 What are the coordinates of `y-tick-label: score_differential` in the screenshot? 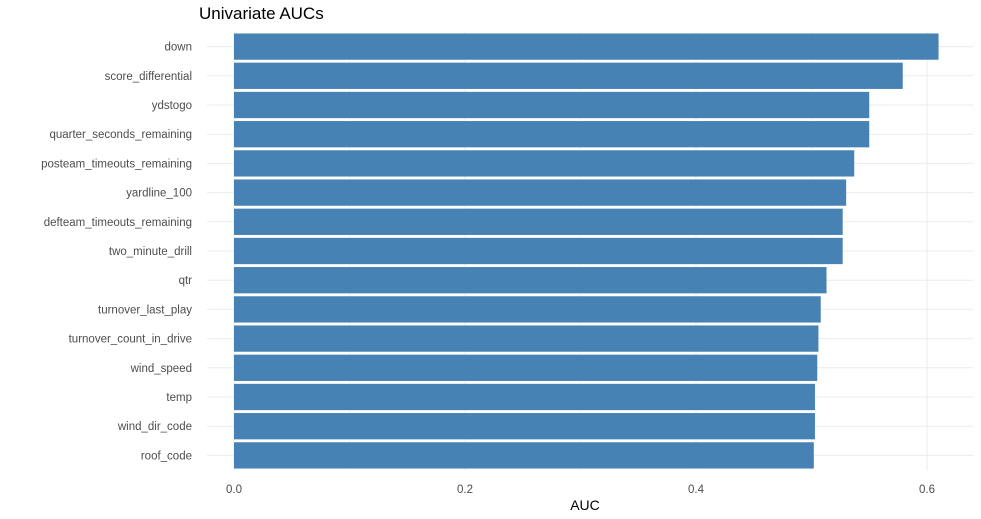 It's located at (148, 77).